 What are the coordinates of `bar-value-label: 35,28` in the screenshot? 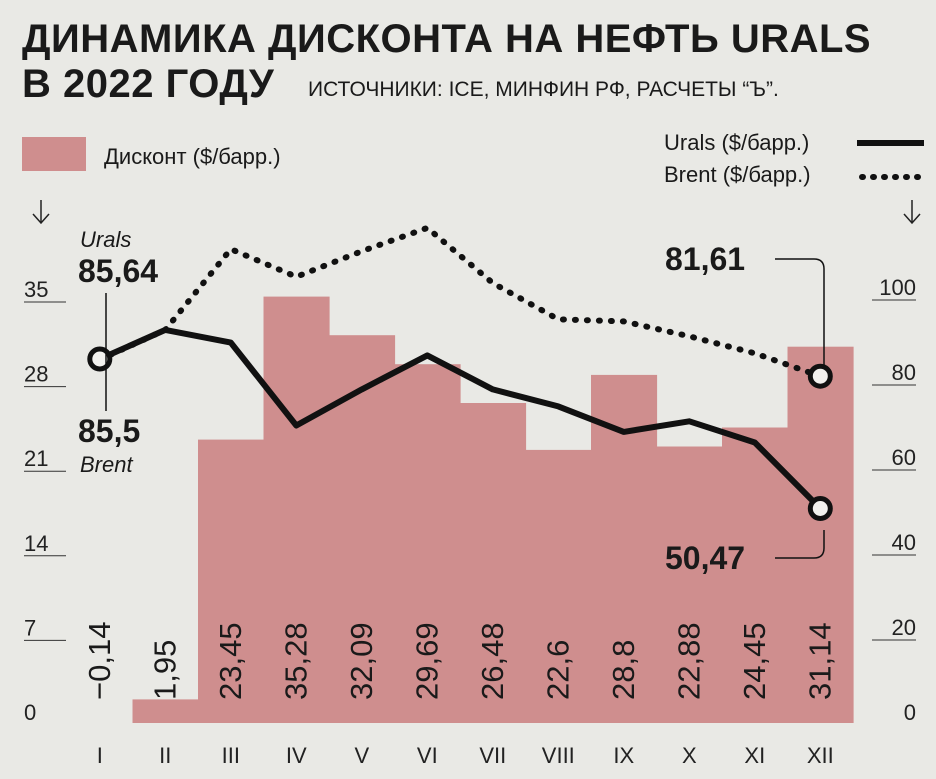 It's located at (295, 661).